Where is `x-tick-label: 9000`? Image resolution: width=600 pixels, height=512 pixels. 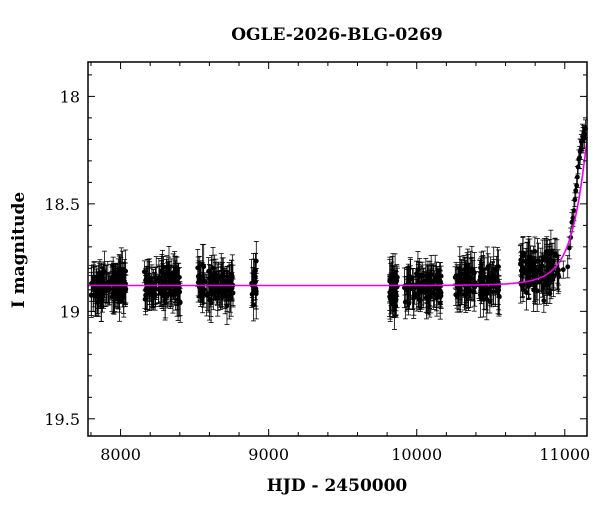
x-tick-label: 9000 is located at coordinates (268, 454).